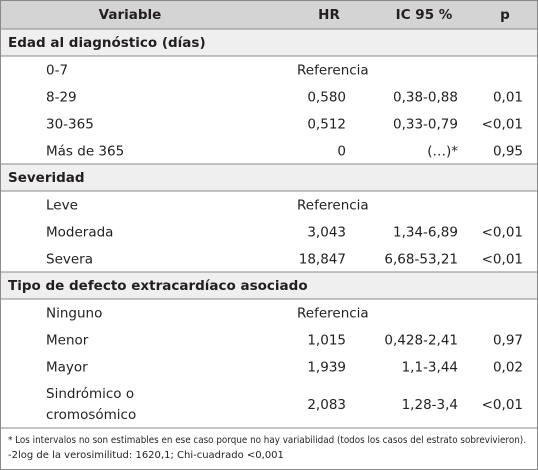 The height and width of the screenshot is (470, 538). What do you see at coordinates (326, 368) in the screenshot?
I see `hr-cell: 1,939` at bounding box center [326, 368].